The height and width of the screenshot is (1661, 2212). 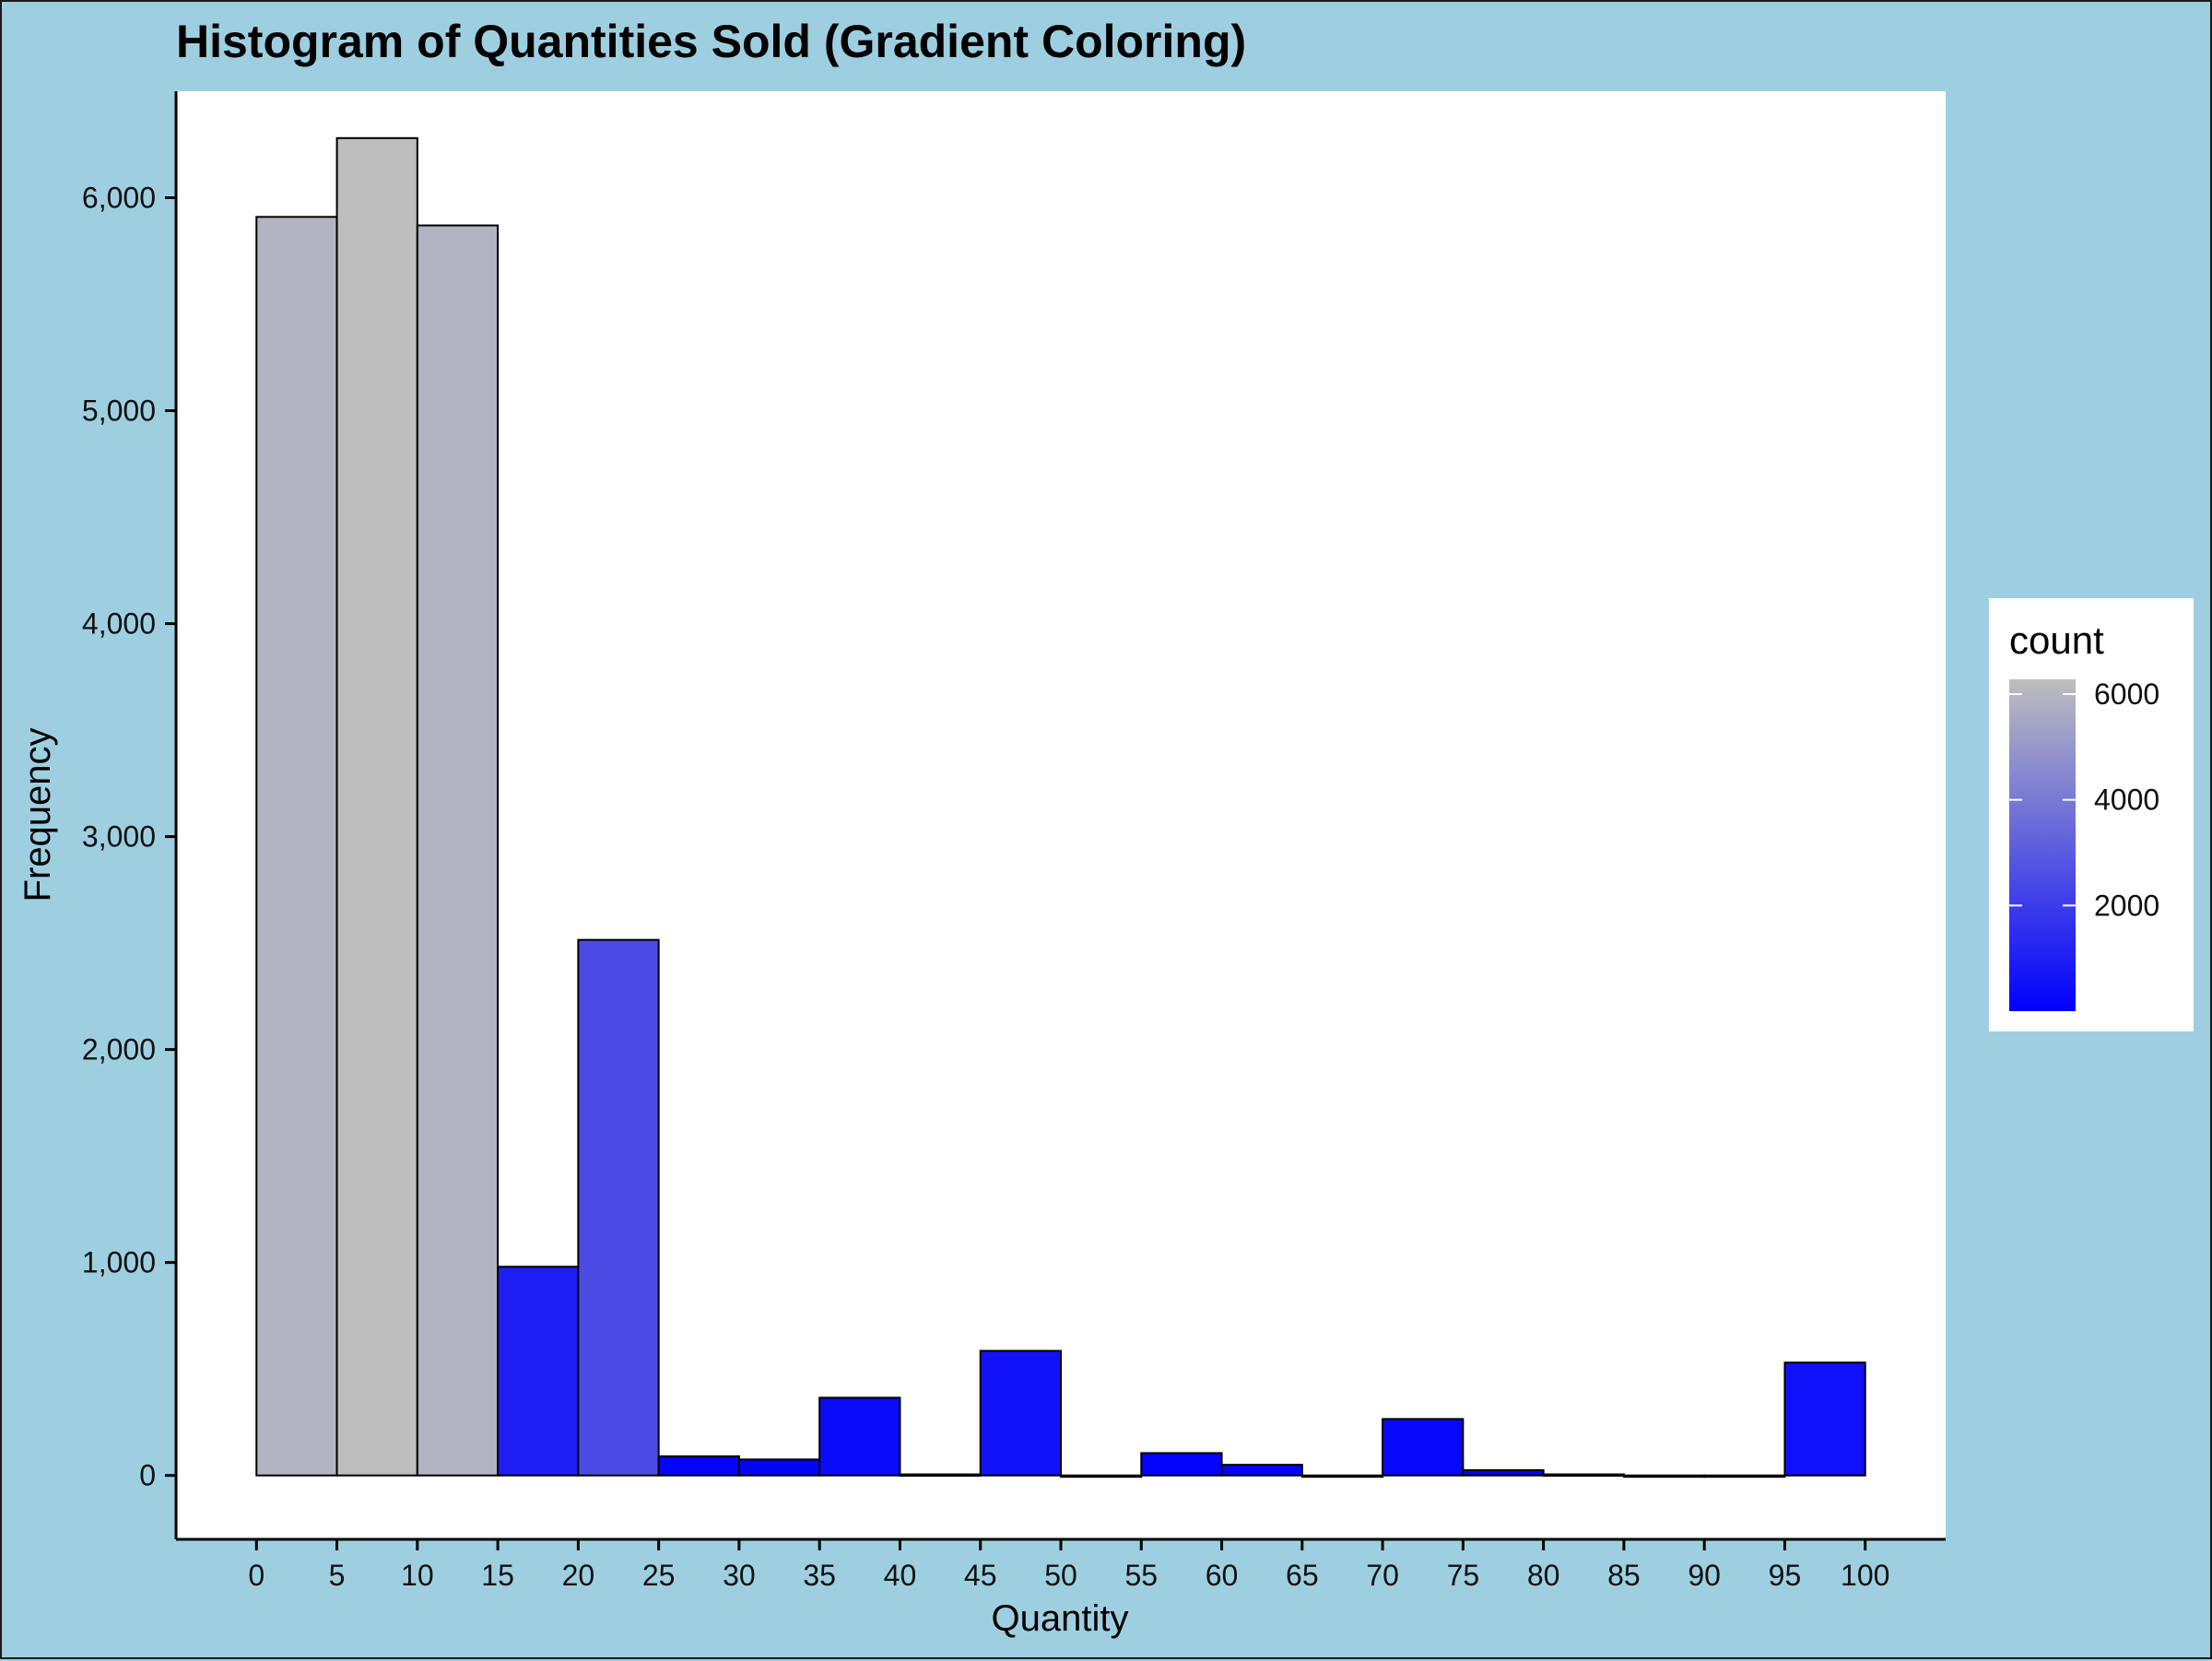 What do you see at coordinates (256, 1576) in the screenshot?
I see `x-tick-label: 0` at bounding box center [256, 1576].